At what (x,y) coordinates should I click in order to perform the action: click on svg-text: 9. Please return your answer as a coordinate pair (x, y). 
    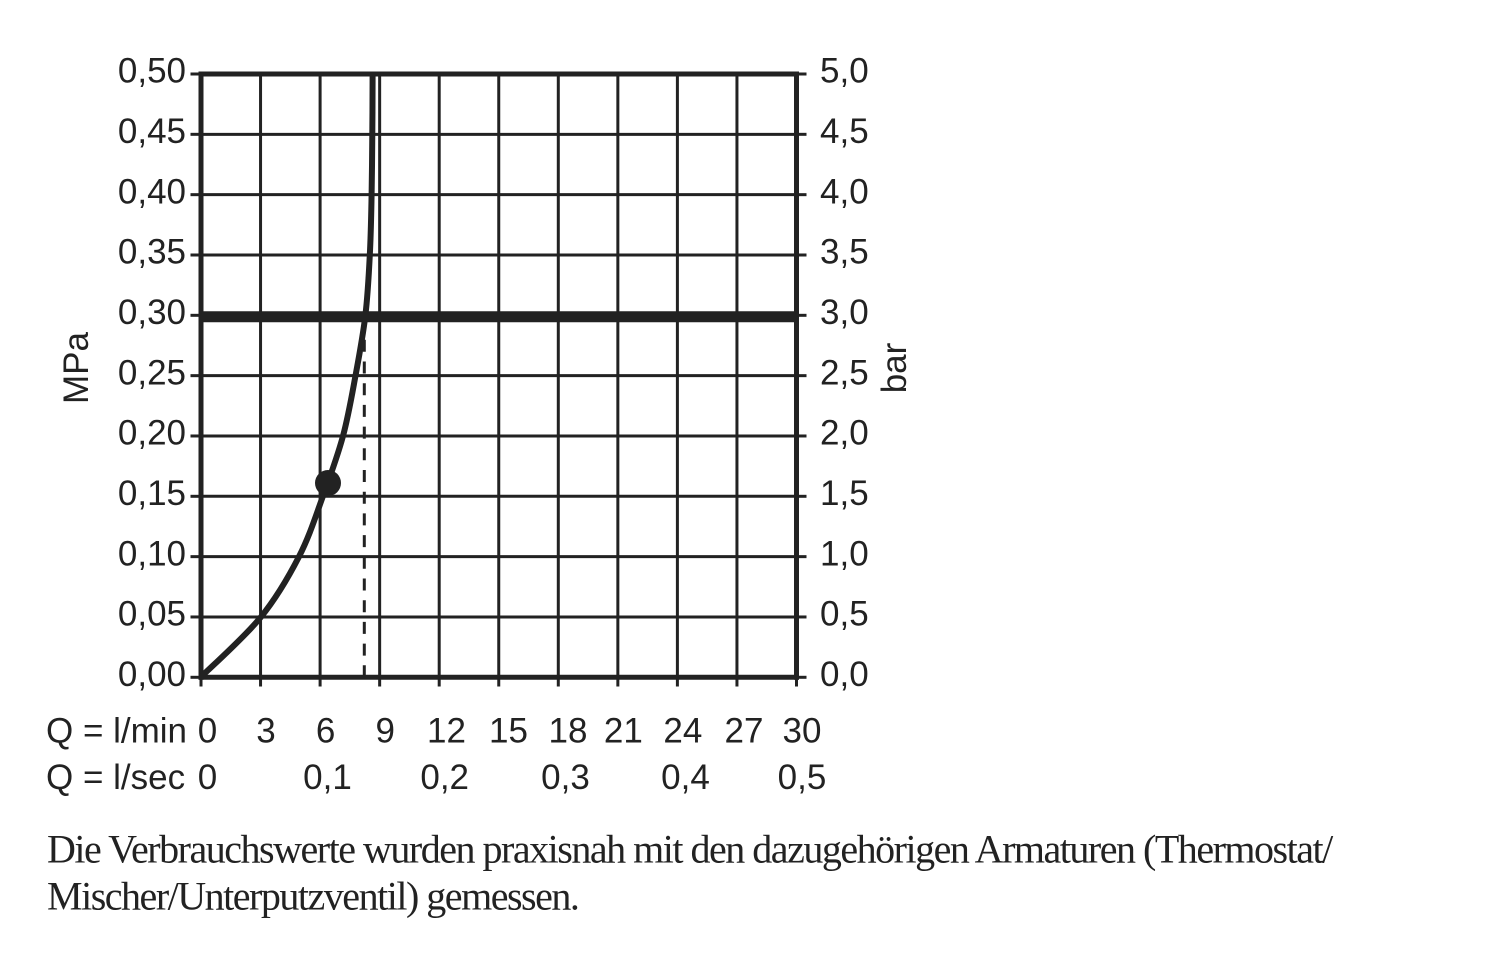
    Looking at the image, I should click on (384, 731).